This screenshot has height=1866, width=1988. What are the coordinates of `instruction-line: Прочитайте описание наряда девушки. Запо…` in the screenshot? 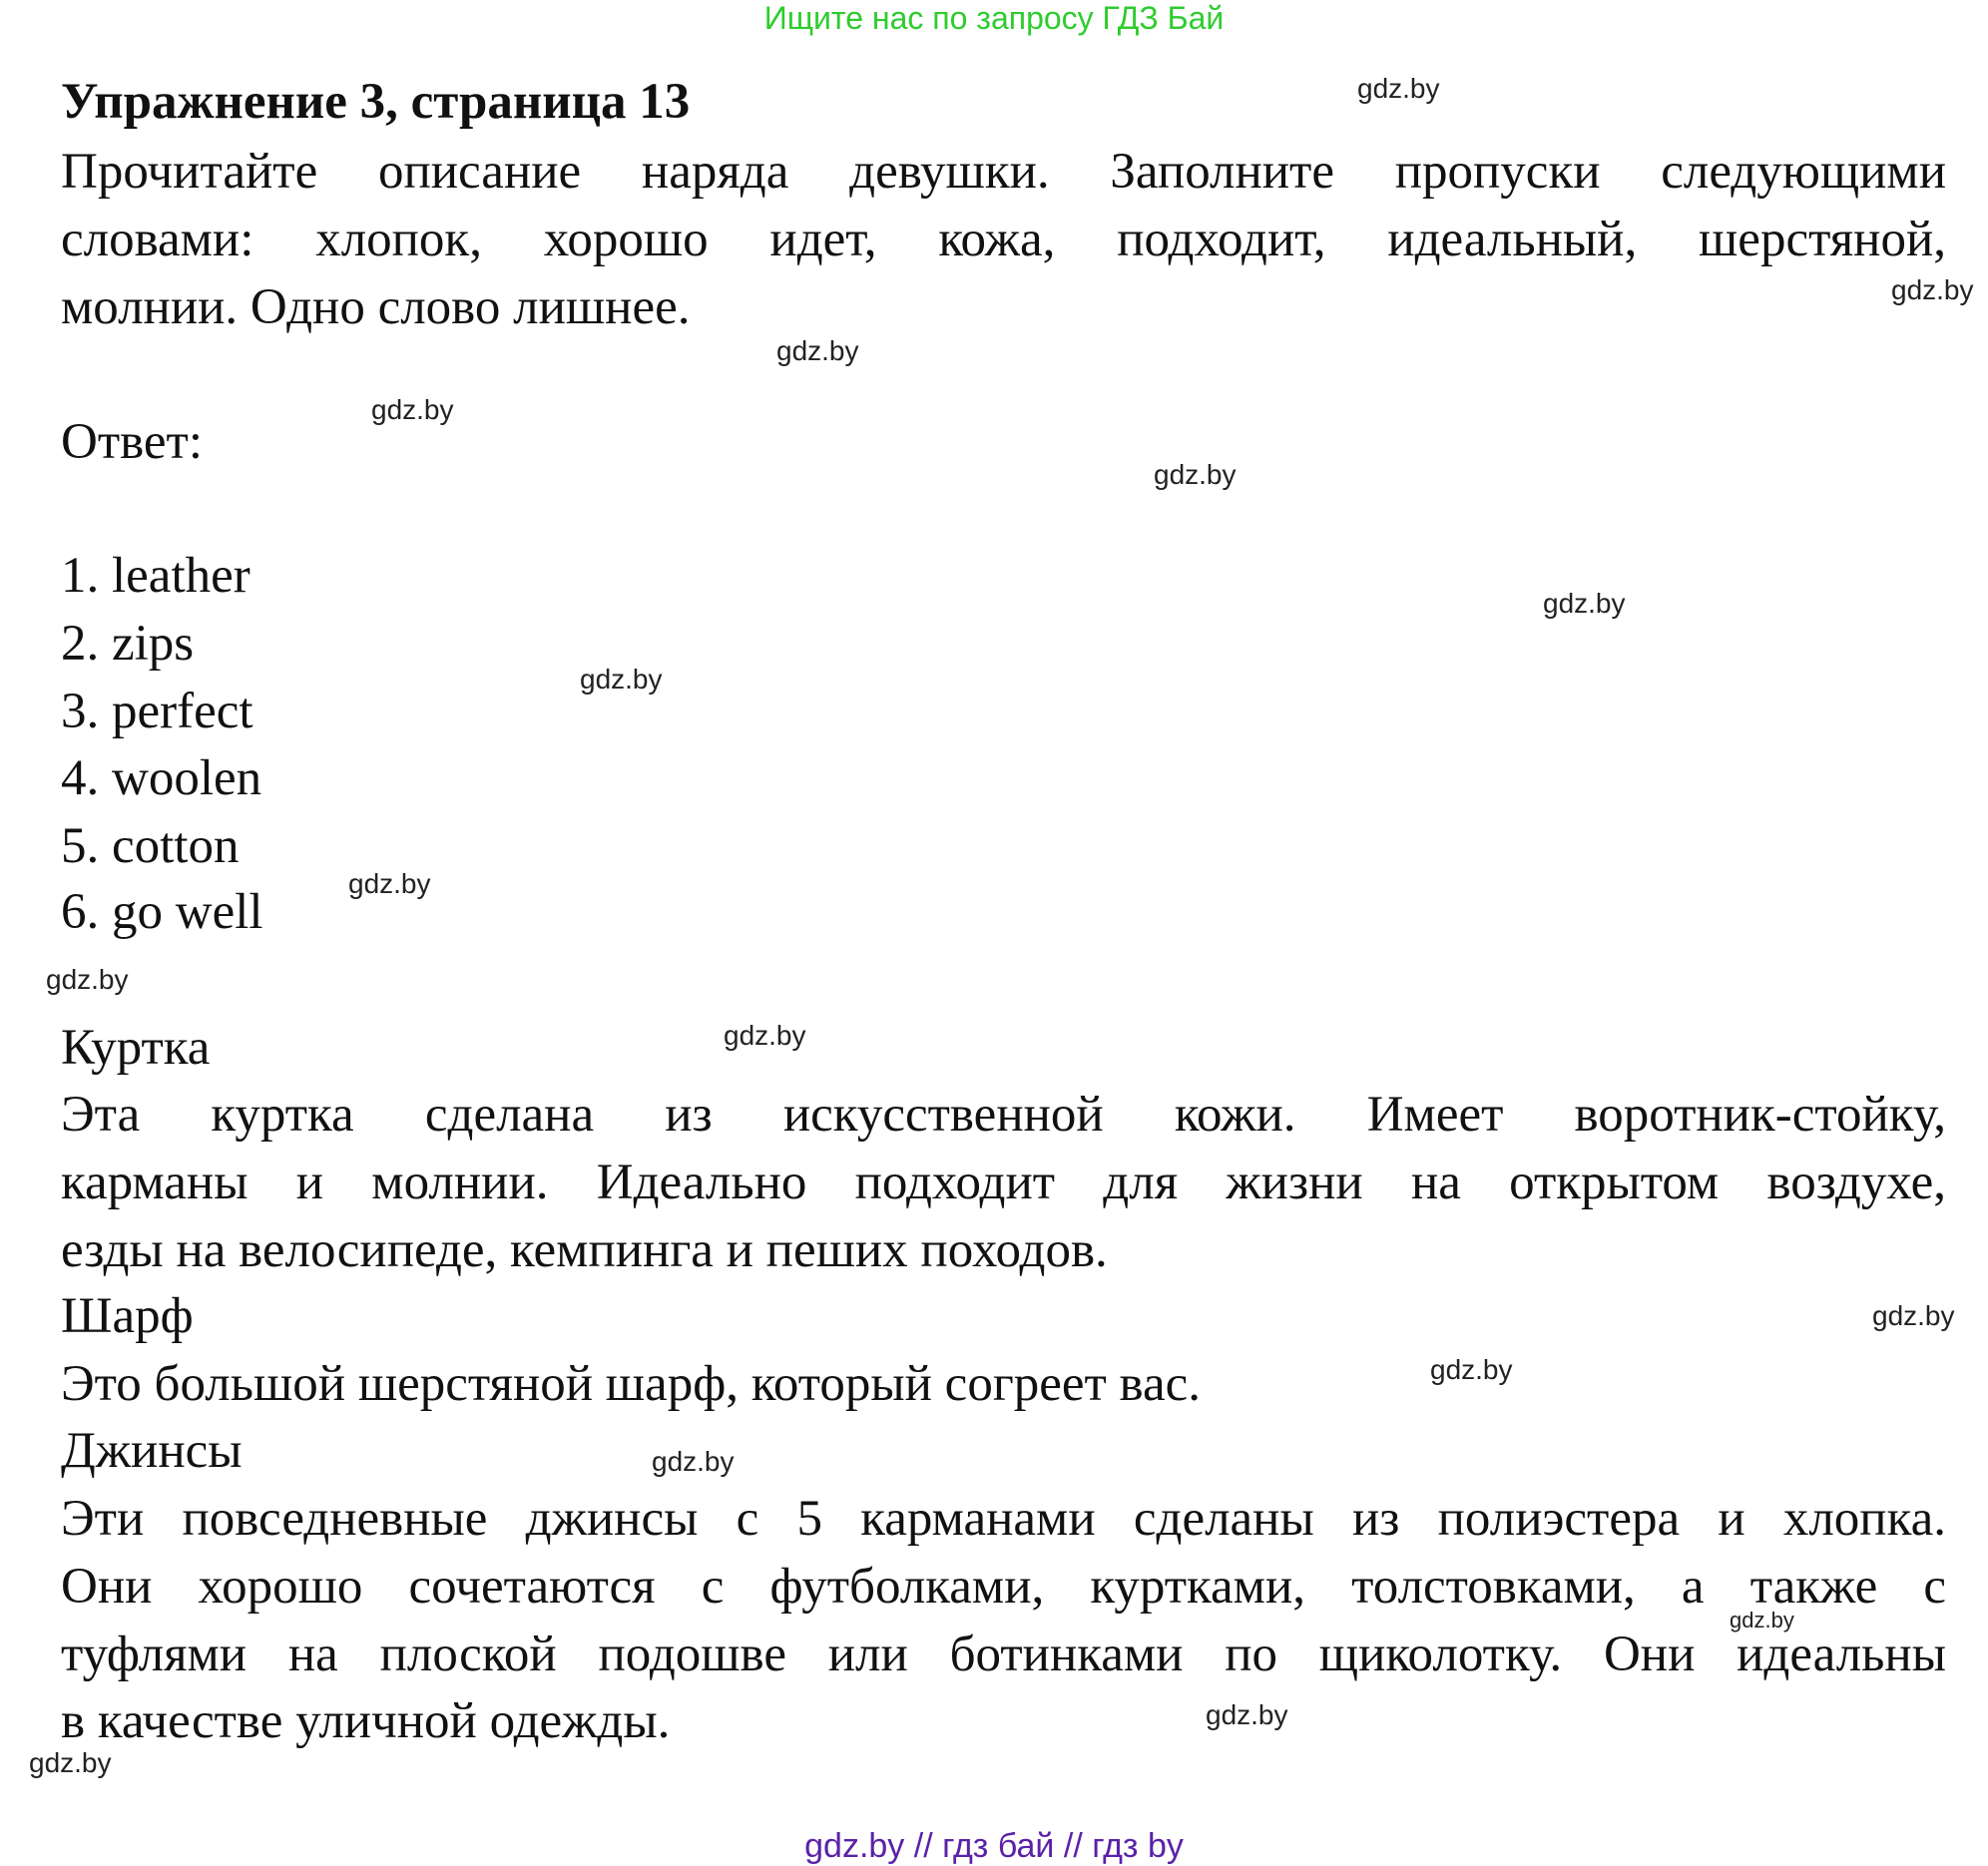 It's located at (1003, 172).